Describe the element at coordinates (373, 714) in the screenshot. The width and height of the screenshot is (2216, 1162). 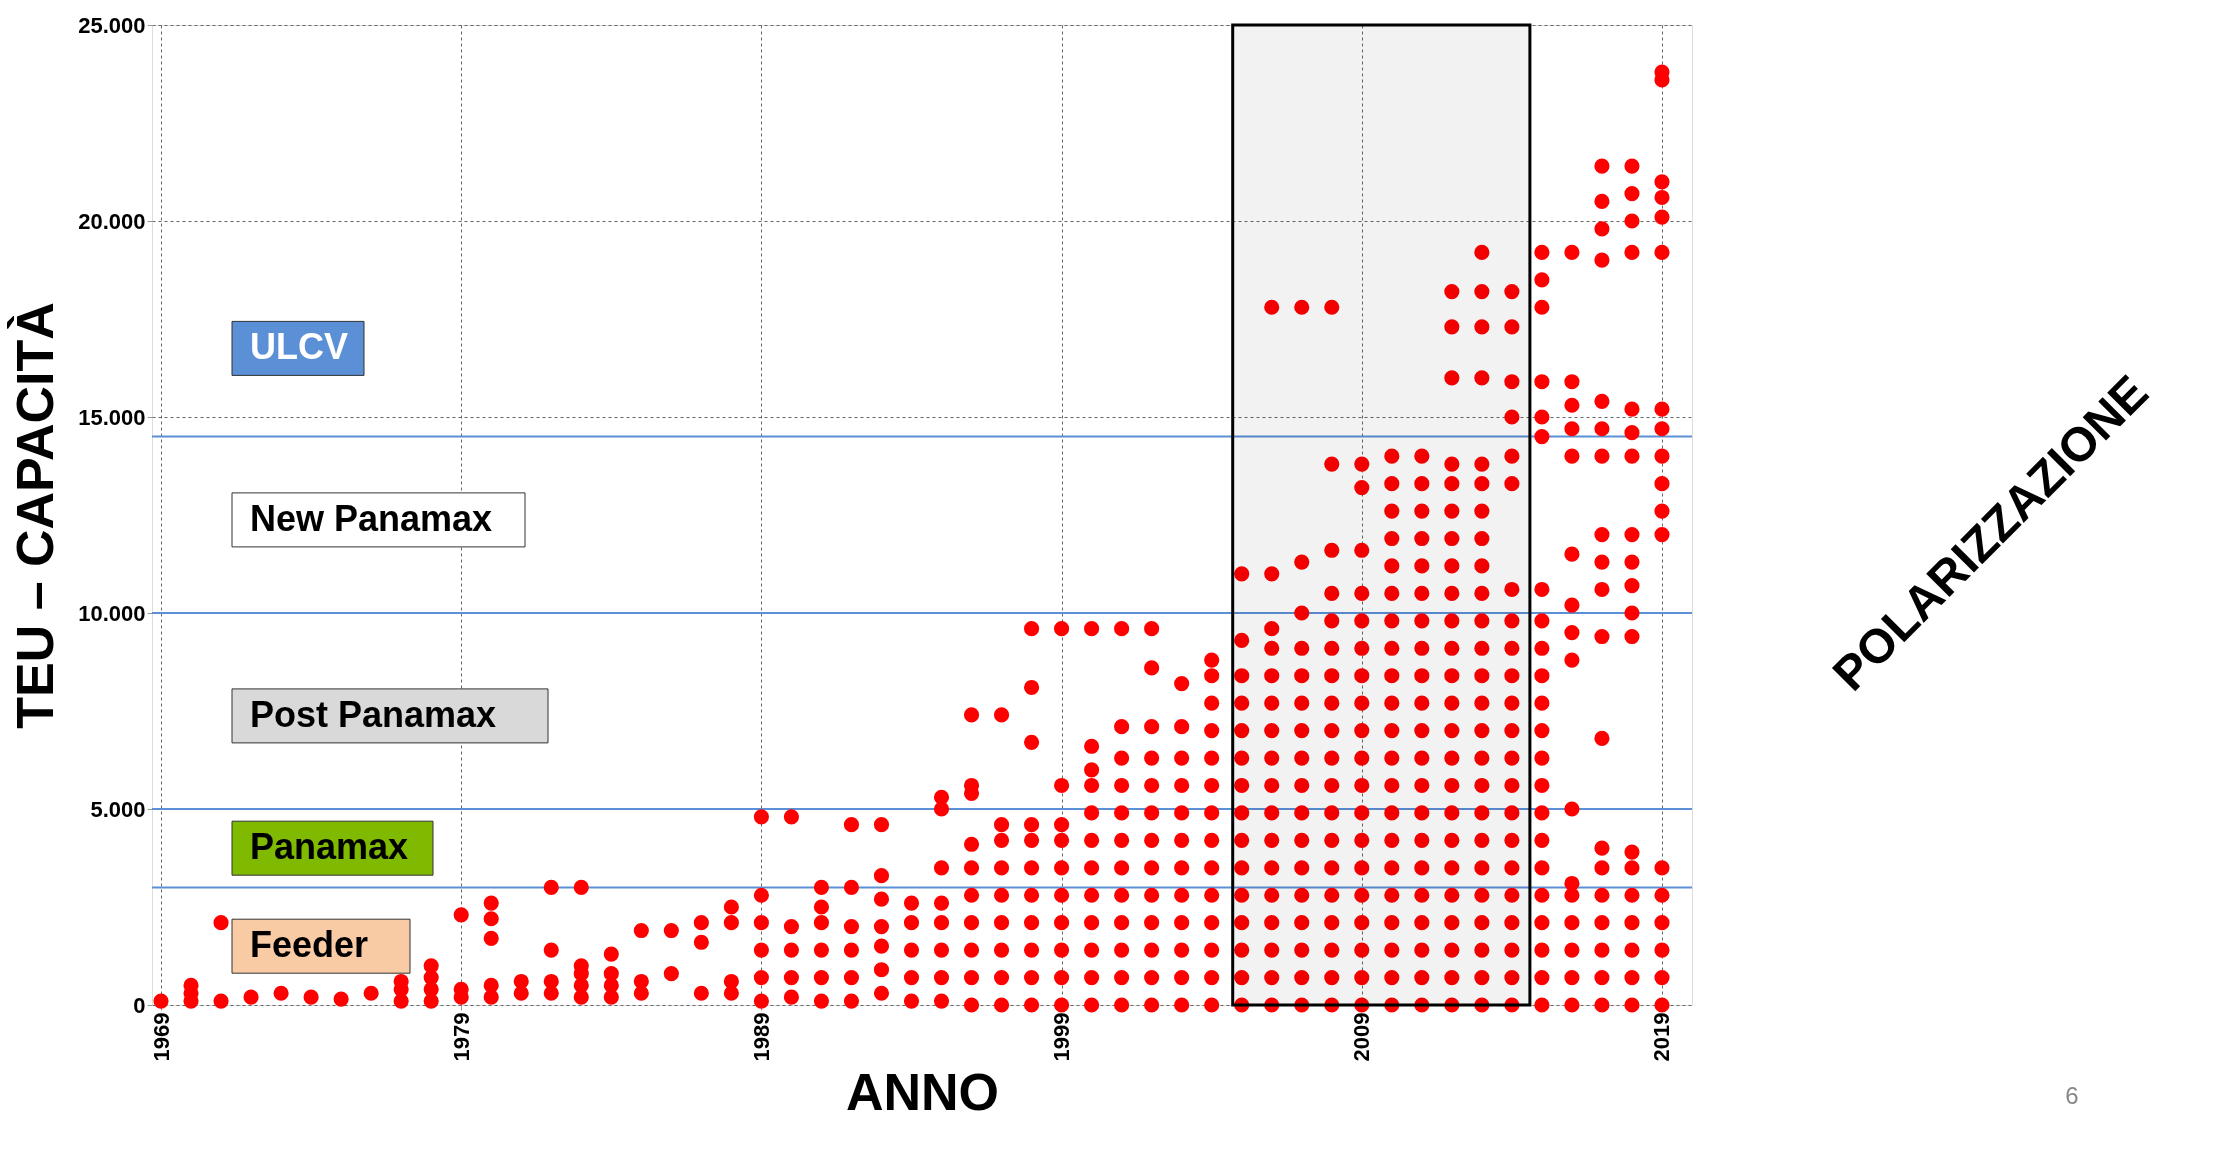
I see `annotation: Post Panamax` at that location.